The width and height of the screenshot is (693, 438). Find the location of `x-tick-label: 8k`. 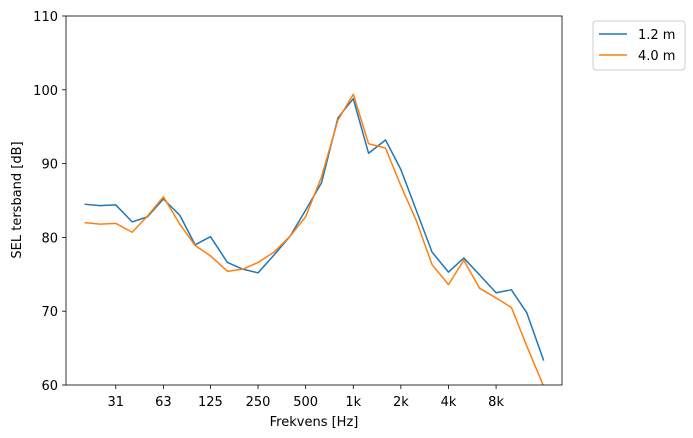

x-tick-label: 8k is located at coordinates (496, 402).